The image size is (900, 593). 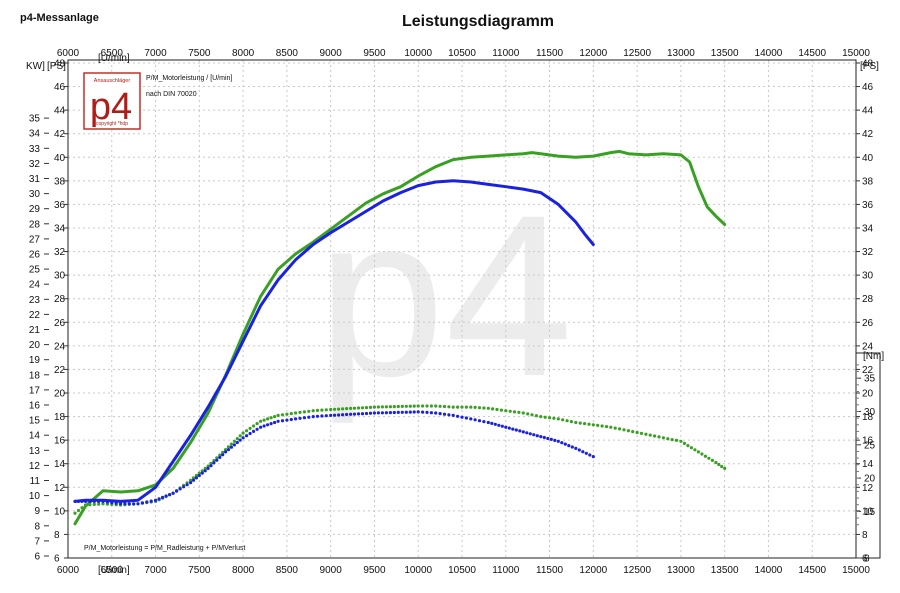 What do you see at coordinates (56, 66) in the screenshot?
I see `ps-unit-left: [PS]` at bounding box center [56, 66].